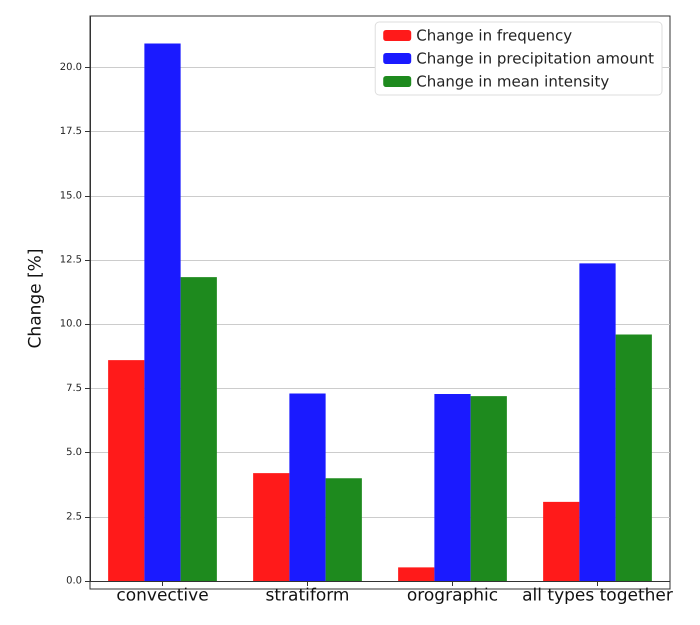  I want to click on x-tick-label: all types together, so click(597, 596).